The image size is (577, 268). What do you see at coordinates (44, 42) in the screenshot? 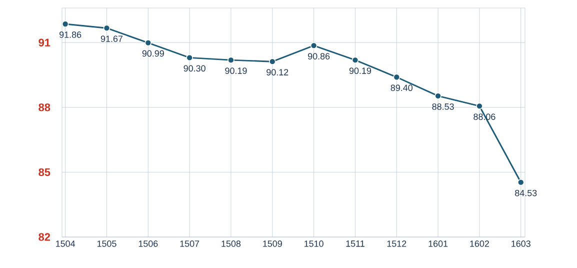
I see `y-tick-label: 91` at bounding box center [44, 42].